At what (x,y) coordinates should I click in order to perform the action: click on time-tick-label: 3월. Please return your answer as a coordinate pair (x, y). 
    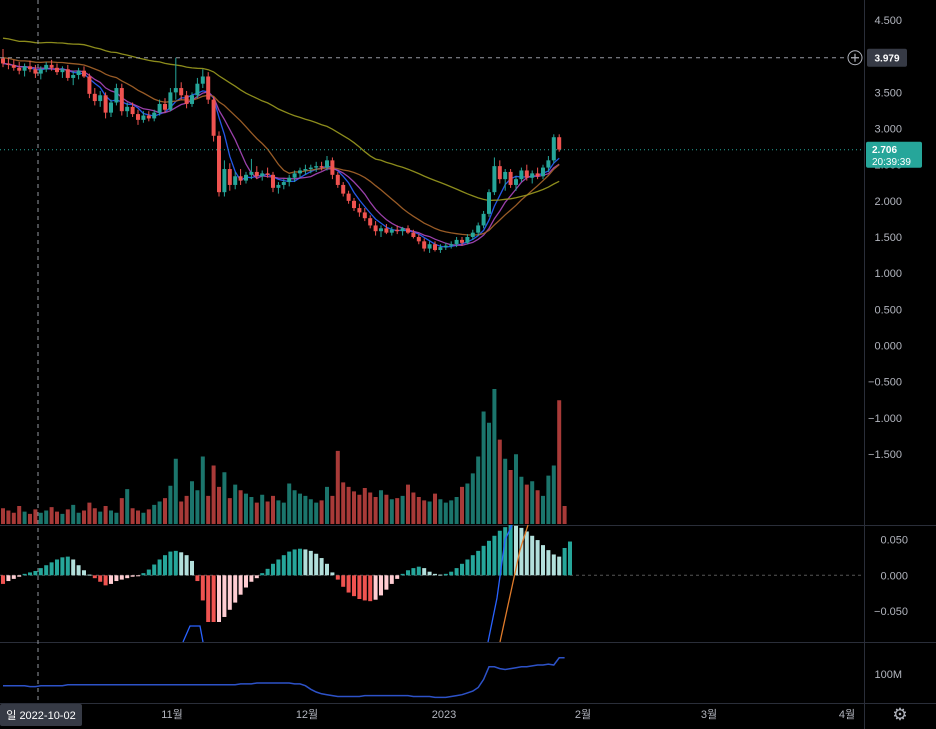
    Looking at the image, I should click on (709, 714).